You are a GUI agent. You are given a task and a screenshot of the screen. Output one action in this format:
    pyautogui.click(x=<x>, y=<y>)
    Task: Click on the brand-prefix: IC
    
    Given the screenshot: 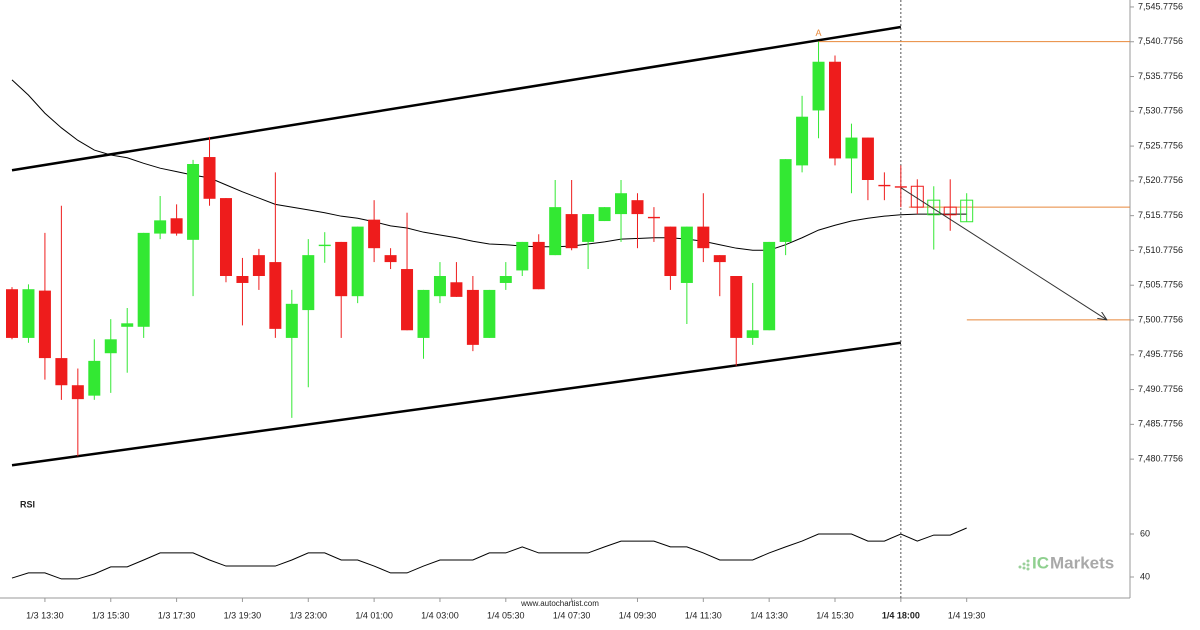 What is the action you would take?
    pyautogui.click(x=1040, y=562)
    